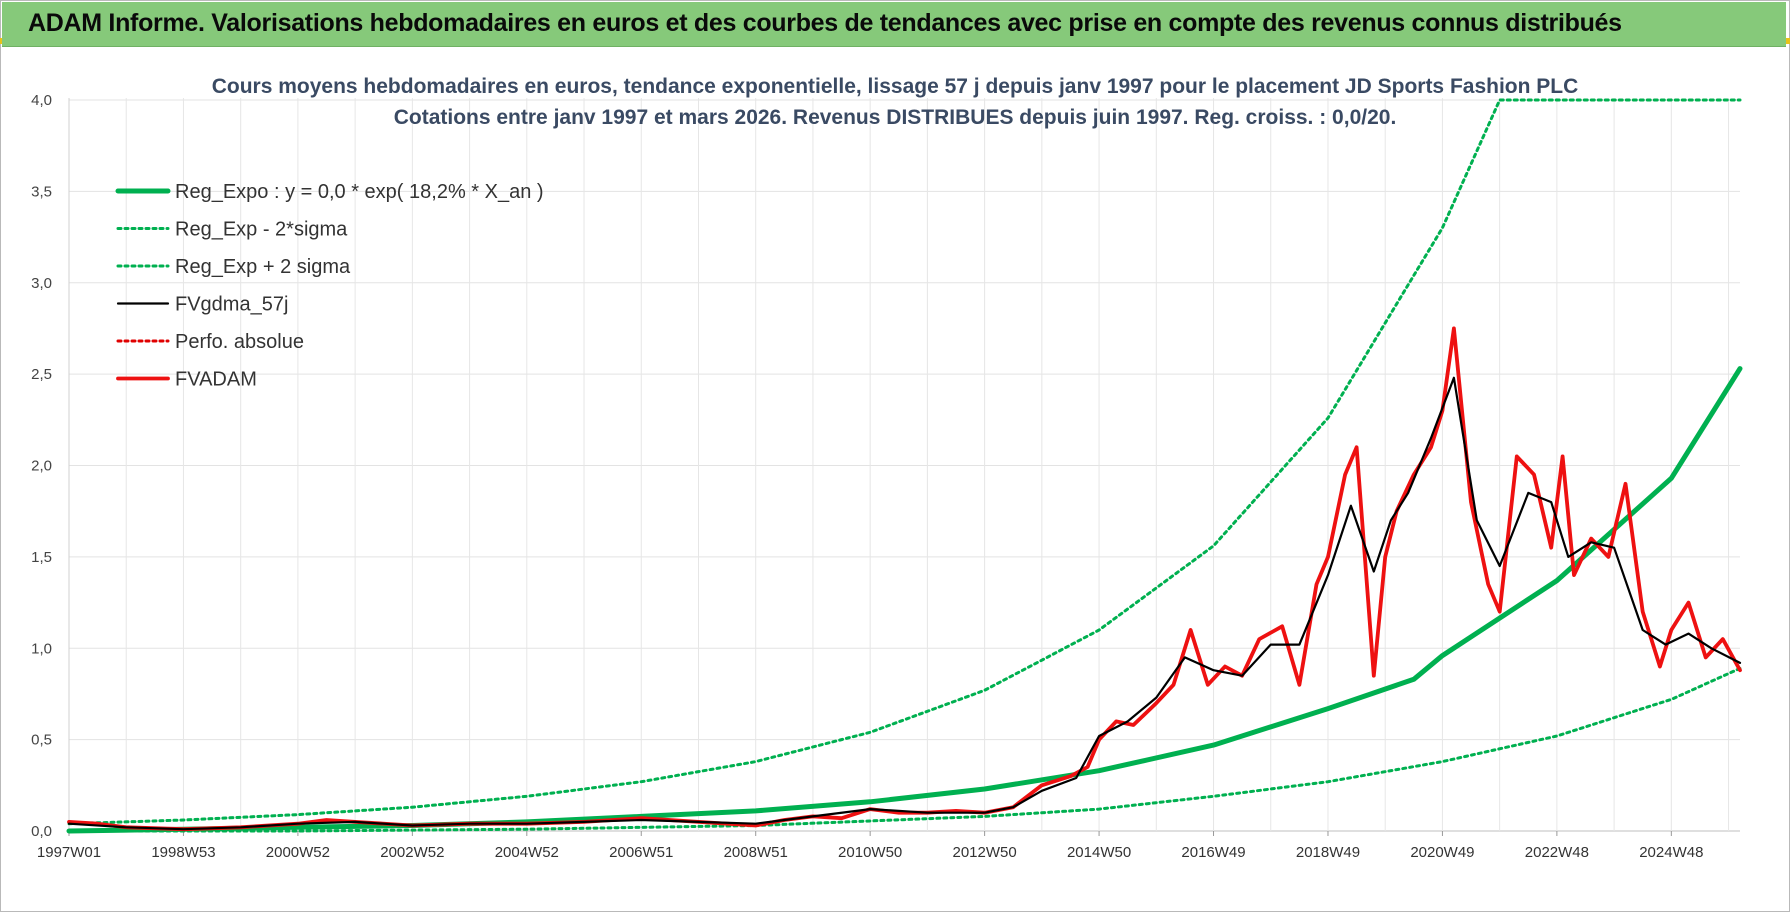 This screenshot has height=912, width=1790. I want to click on y-tick-label: 2,0, so click(41, 466).